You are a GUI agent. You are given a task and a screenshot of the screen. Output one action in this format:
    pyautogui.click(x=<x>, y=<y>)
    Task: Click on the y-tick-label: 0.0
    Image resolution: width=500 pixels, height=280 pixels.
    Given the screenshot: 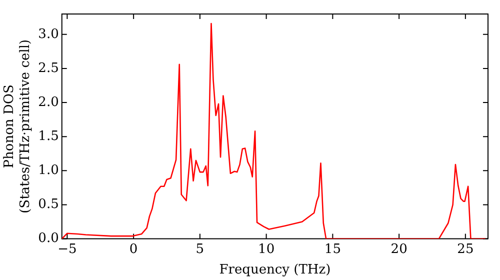 What is the action you would take?
    pyautogui.click(x=48, y=238)
    